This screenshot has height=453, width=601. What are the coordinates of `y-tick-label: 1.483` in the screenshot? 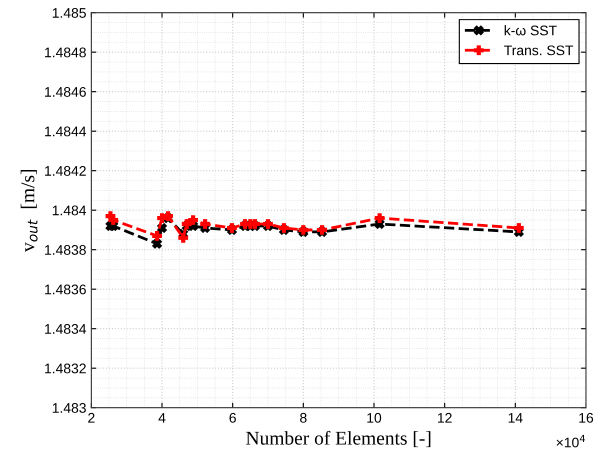 It's located at (69, 408).